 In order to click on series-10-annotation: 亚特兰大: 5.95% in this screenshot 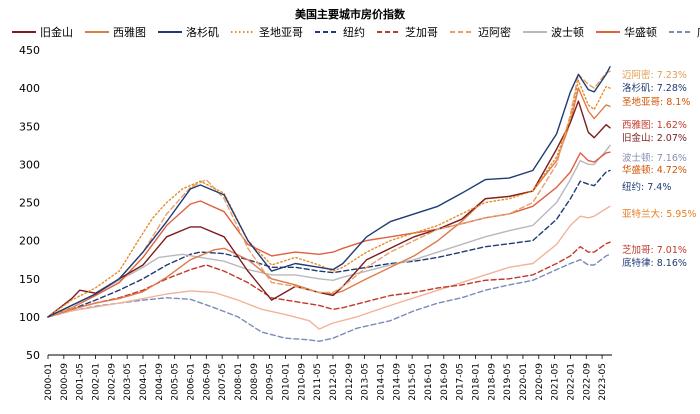, I will do `click(659, 214)`.